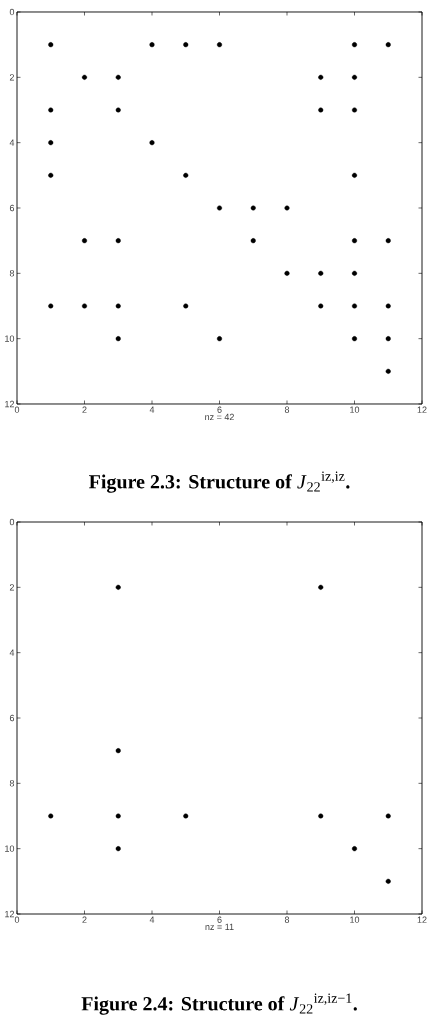  What do you see at coordinates (219, 926) in the screenshot?
I see `x-axis-title: nz = 11` at bounding box center [219, 926].